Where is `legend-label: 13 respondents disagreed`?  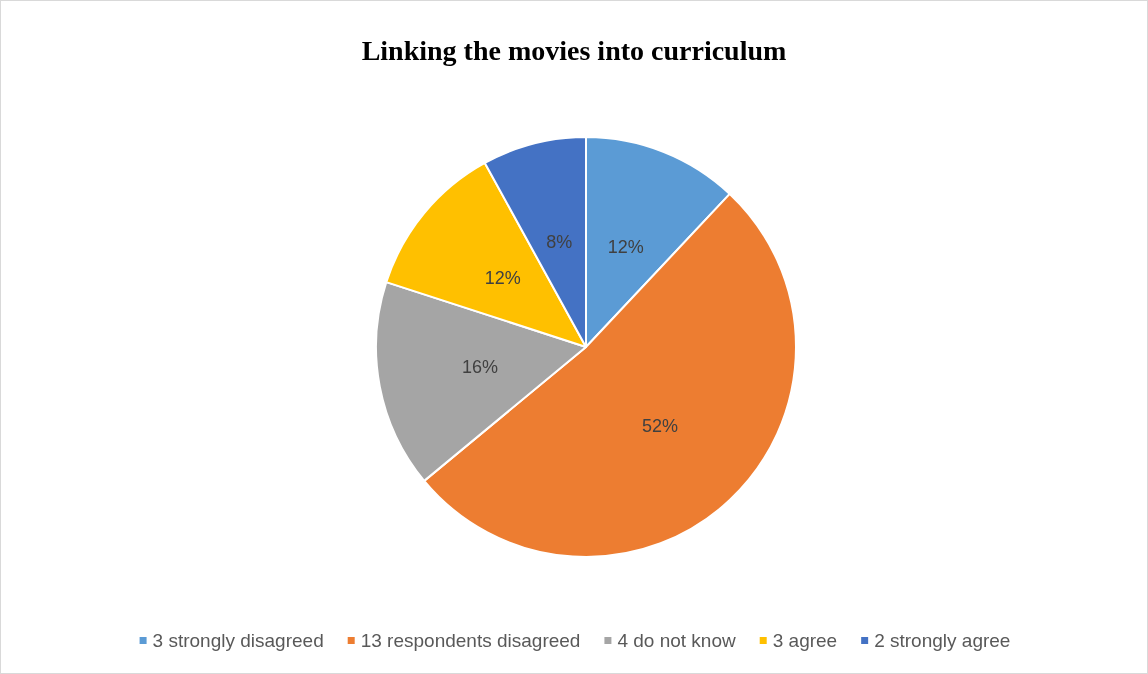
legend-label: 13 respondents disagreed is located at coordinates (470, 640).